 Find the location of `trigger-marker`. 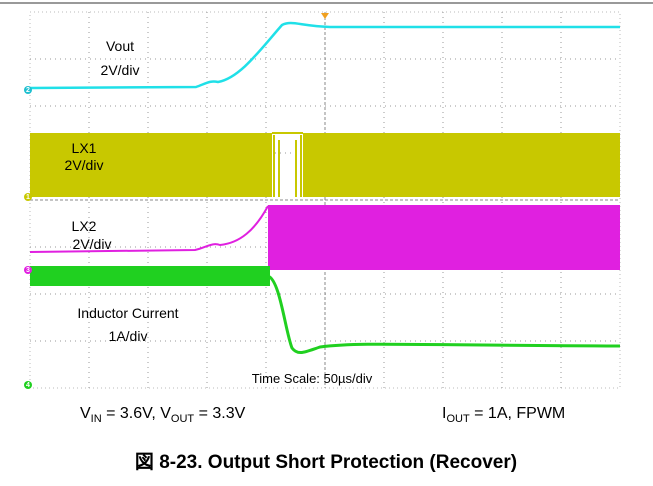

trigger-marker is located at coordinates (325, 16).